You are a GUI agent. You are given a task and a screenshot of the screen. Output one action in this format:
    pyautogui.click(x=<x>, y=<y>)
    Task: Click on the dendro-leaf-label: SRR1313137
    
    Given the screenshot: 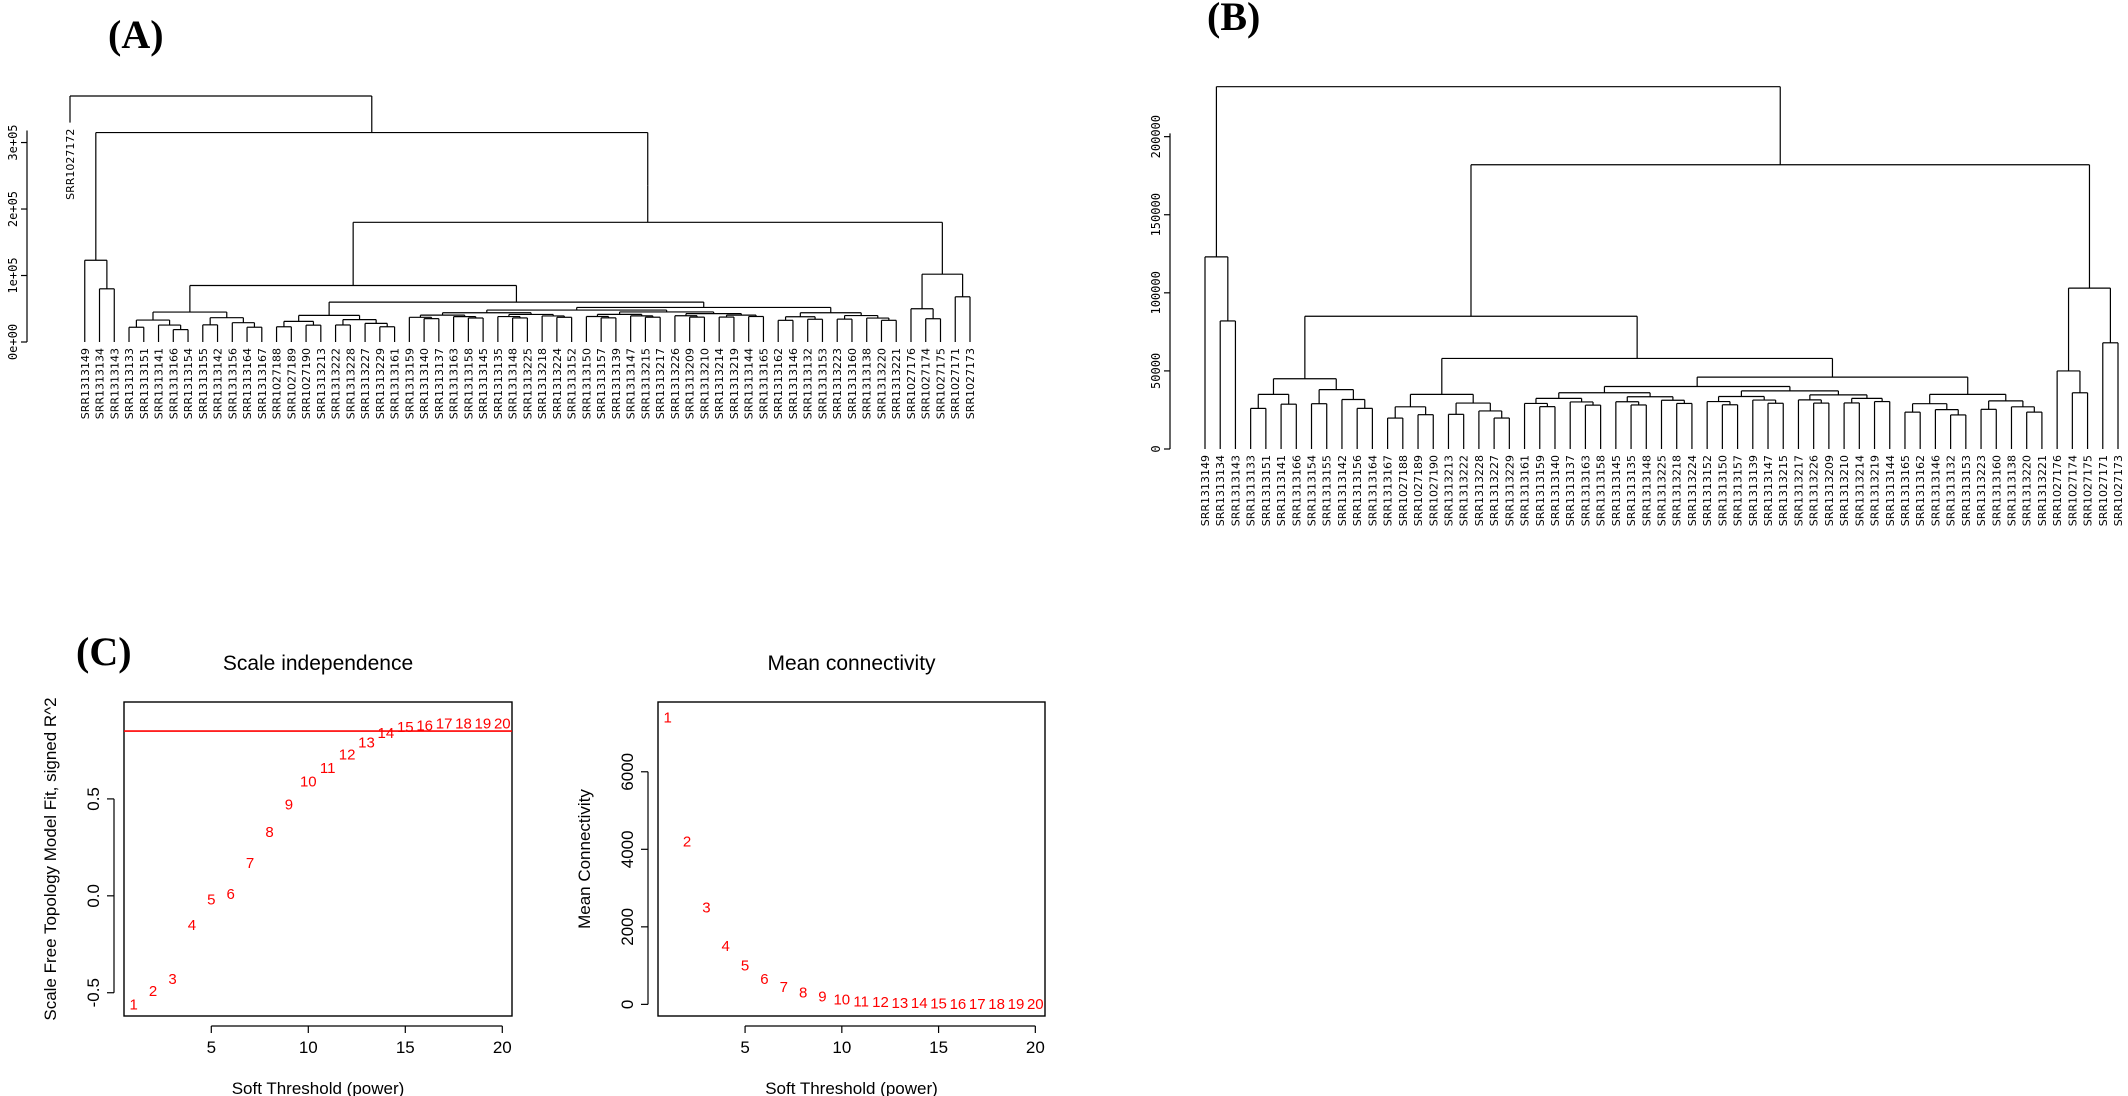 What is the action you would take?
    pyautogui.click(x=439, y=383)
    